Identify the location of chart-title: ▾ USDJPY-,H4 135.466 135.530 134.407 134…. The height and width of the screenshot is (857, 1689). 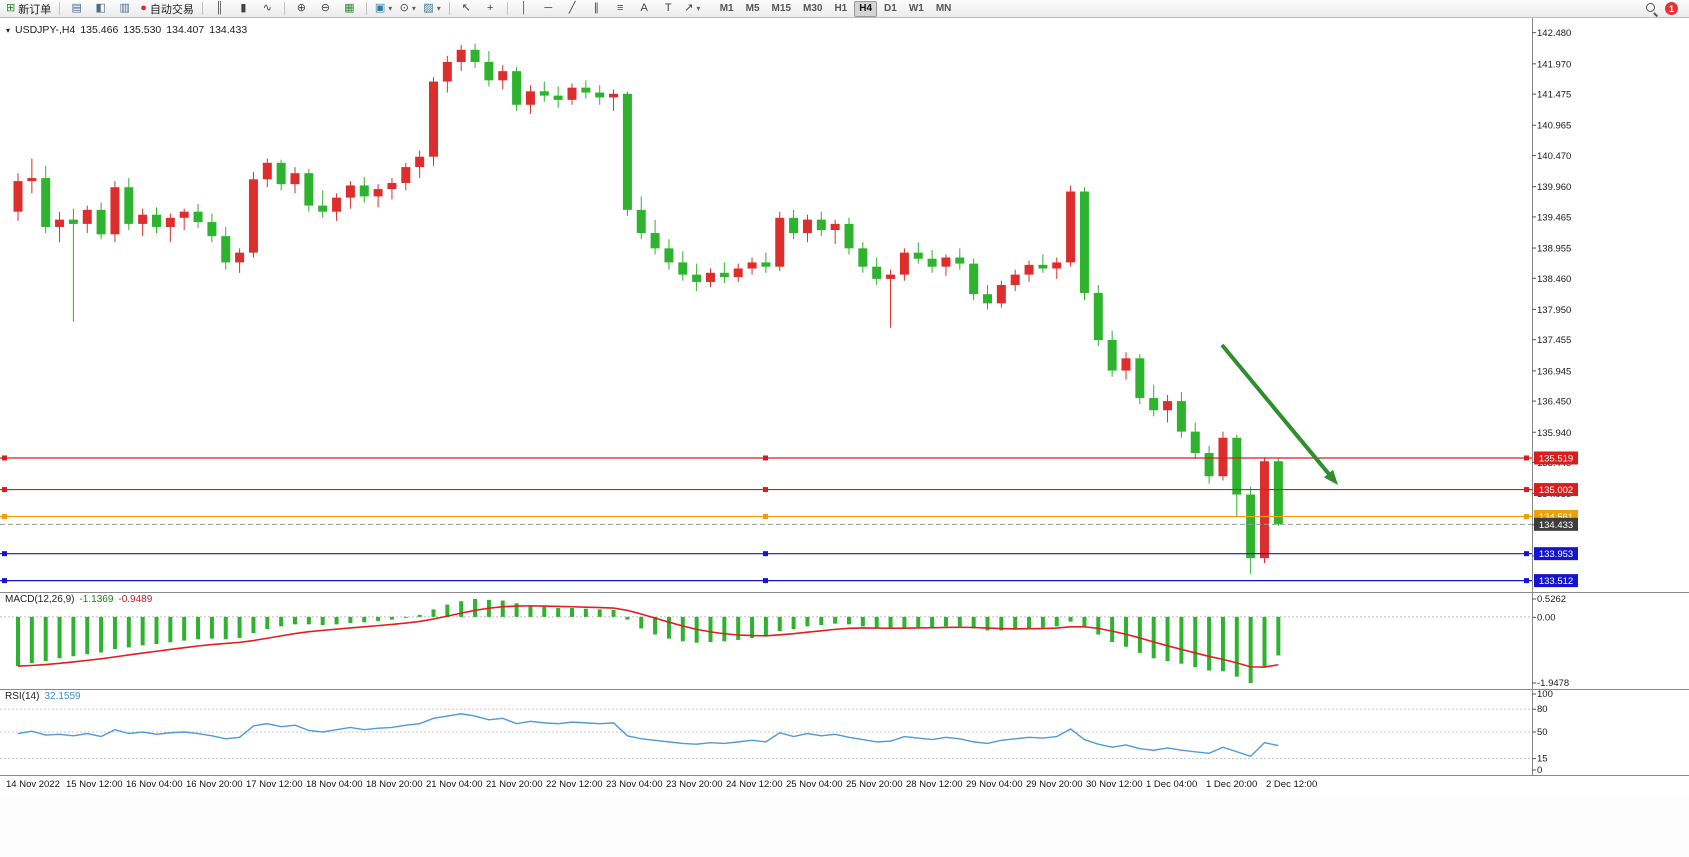
(126, 30).